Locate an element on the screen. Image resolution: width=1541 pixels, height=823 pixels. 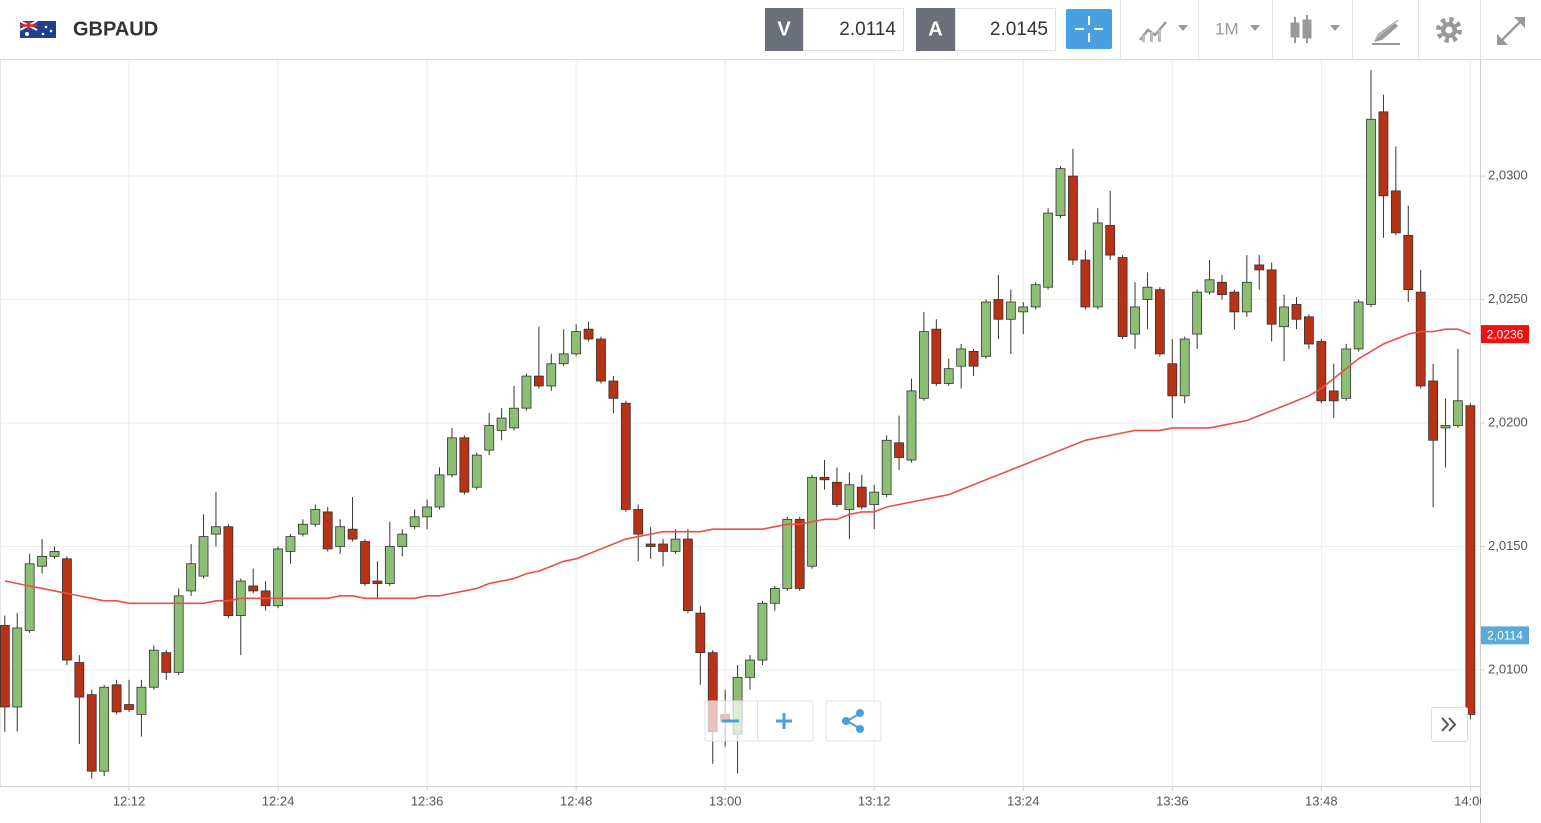
scroll-to-end-button is located at coordinates (1449, 724).